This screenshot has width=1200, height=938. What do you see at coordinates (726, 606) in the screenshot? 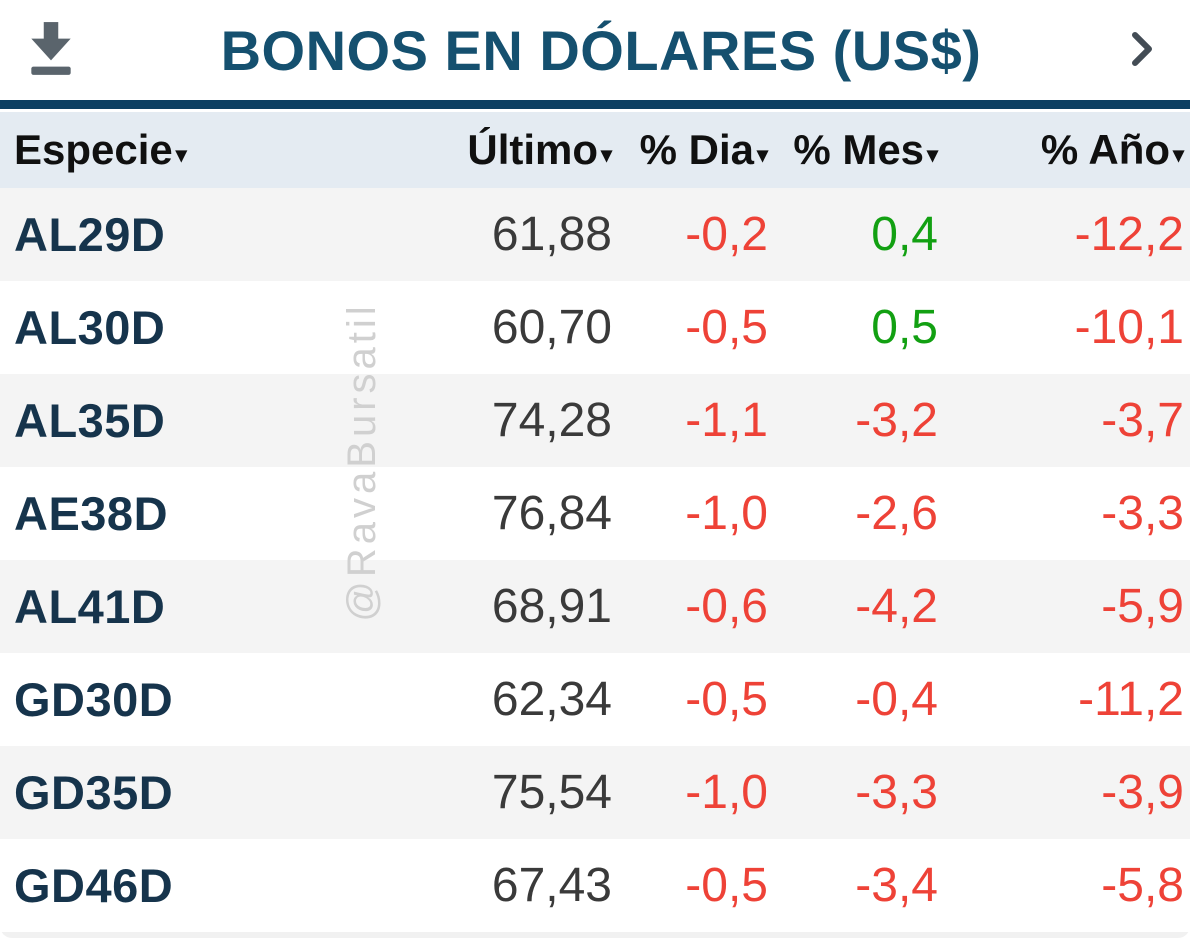
I see `dia-cell: -0,6` at bounding box center [726, 606].